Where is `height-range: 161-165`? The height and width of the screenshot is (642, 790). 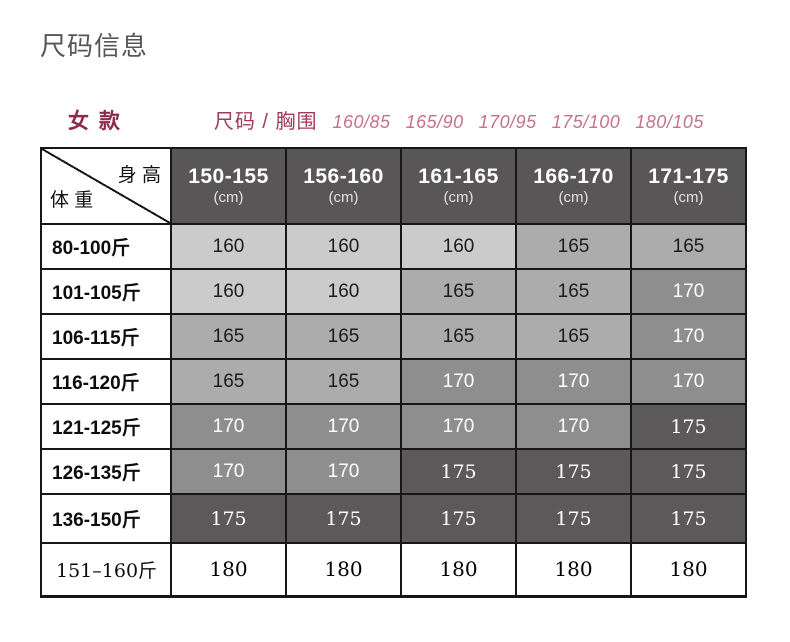 height-range: 161-165 is located at coordinates (458, 177).